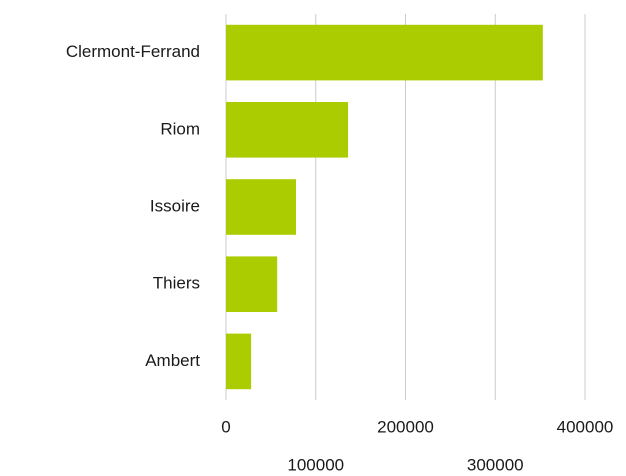  I want to click on y-tick-label: Issoire, so click(175, 205).